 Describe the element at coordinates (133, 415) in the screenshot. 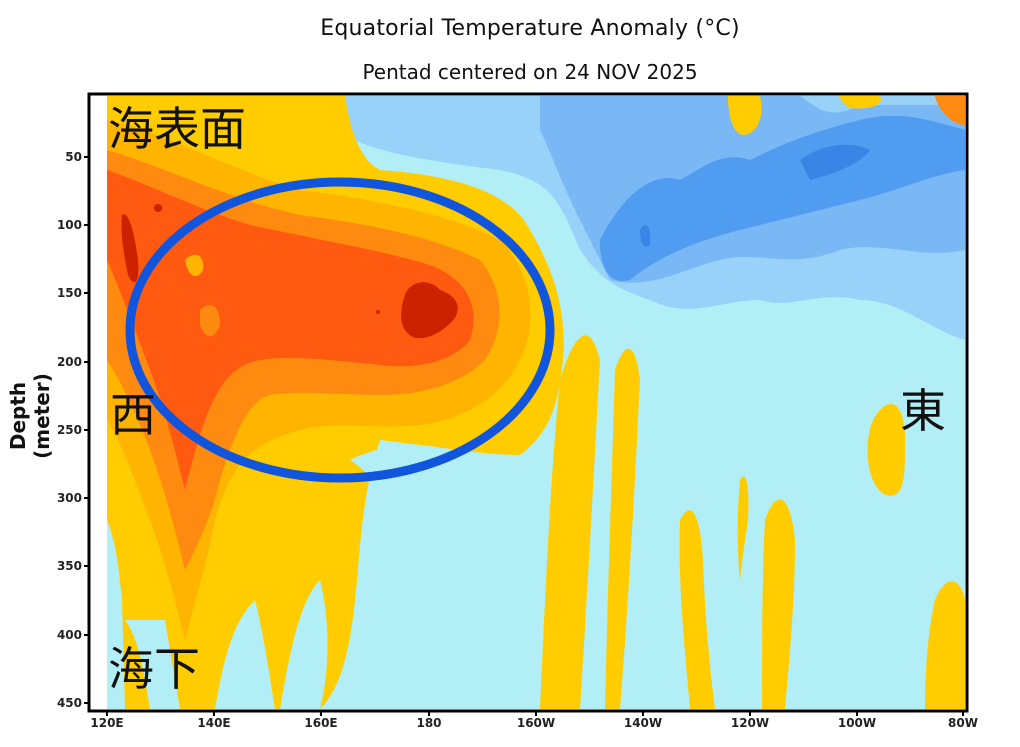

I see `annotation-west: 西` at that location.